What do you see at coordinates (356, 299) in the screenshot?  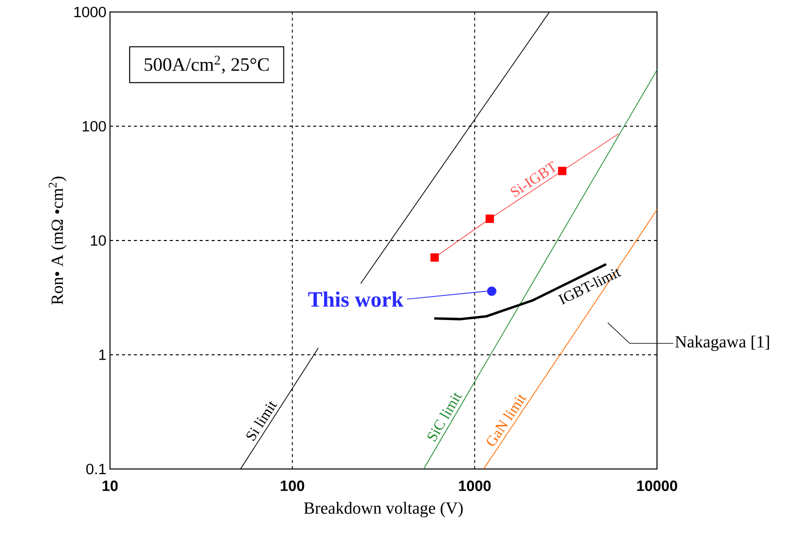 I see `legend-label: This work` at bounding box center [356, 299].